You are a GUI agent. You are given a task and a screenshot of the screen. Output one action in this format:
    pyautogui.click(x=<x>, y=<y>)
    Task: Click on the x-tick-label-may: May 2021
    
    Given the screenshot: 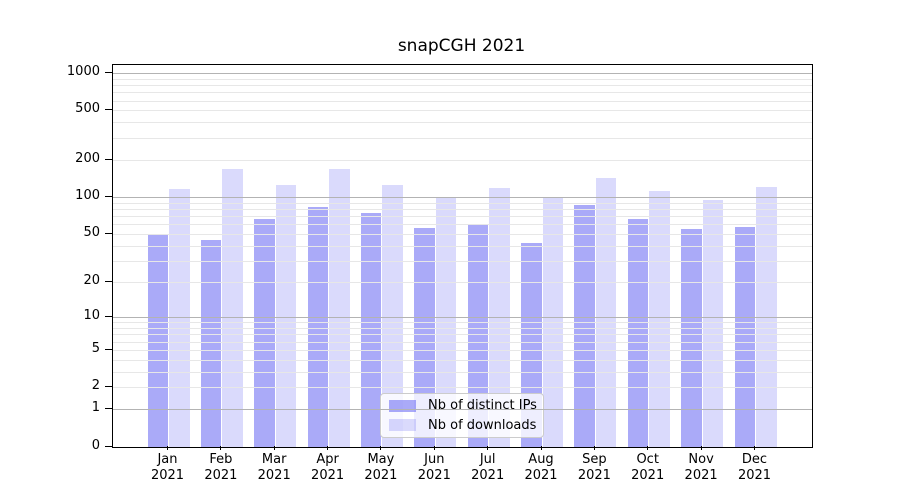 What is the action you would take?
    pyautogui.click(x=381, y=467)
    